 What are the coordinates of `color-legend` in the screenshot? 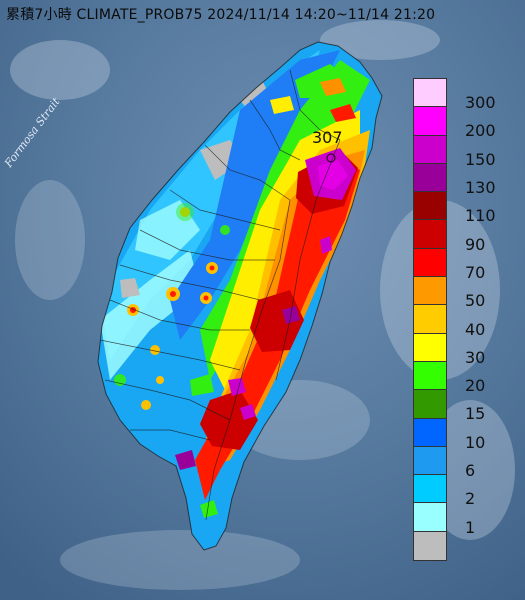 It's located at (430, 320).